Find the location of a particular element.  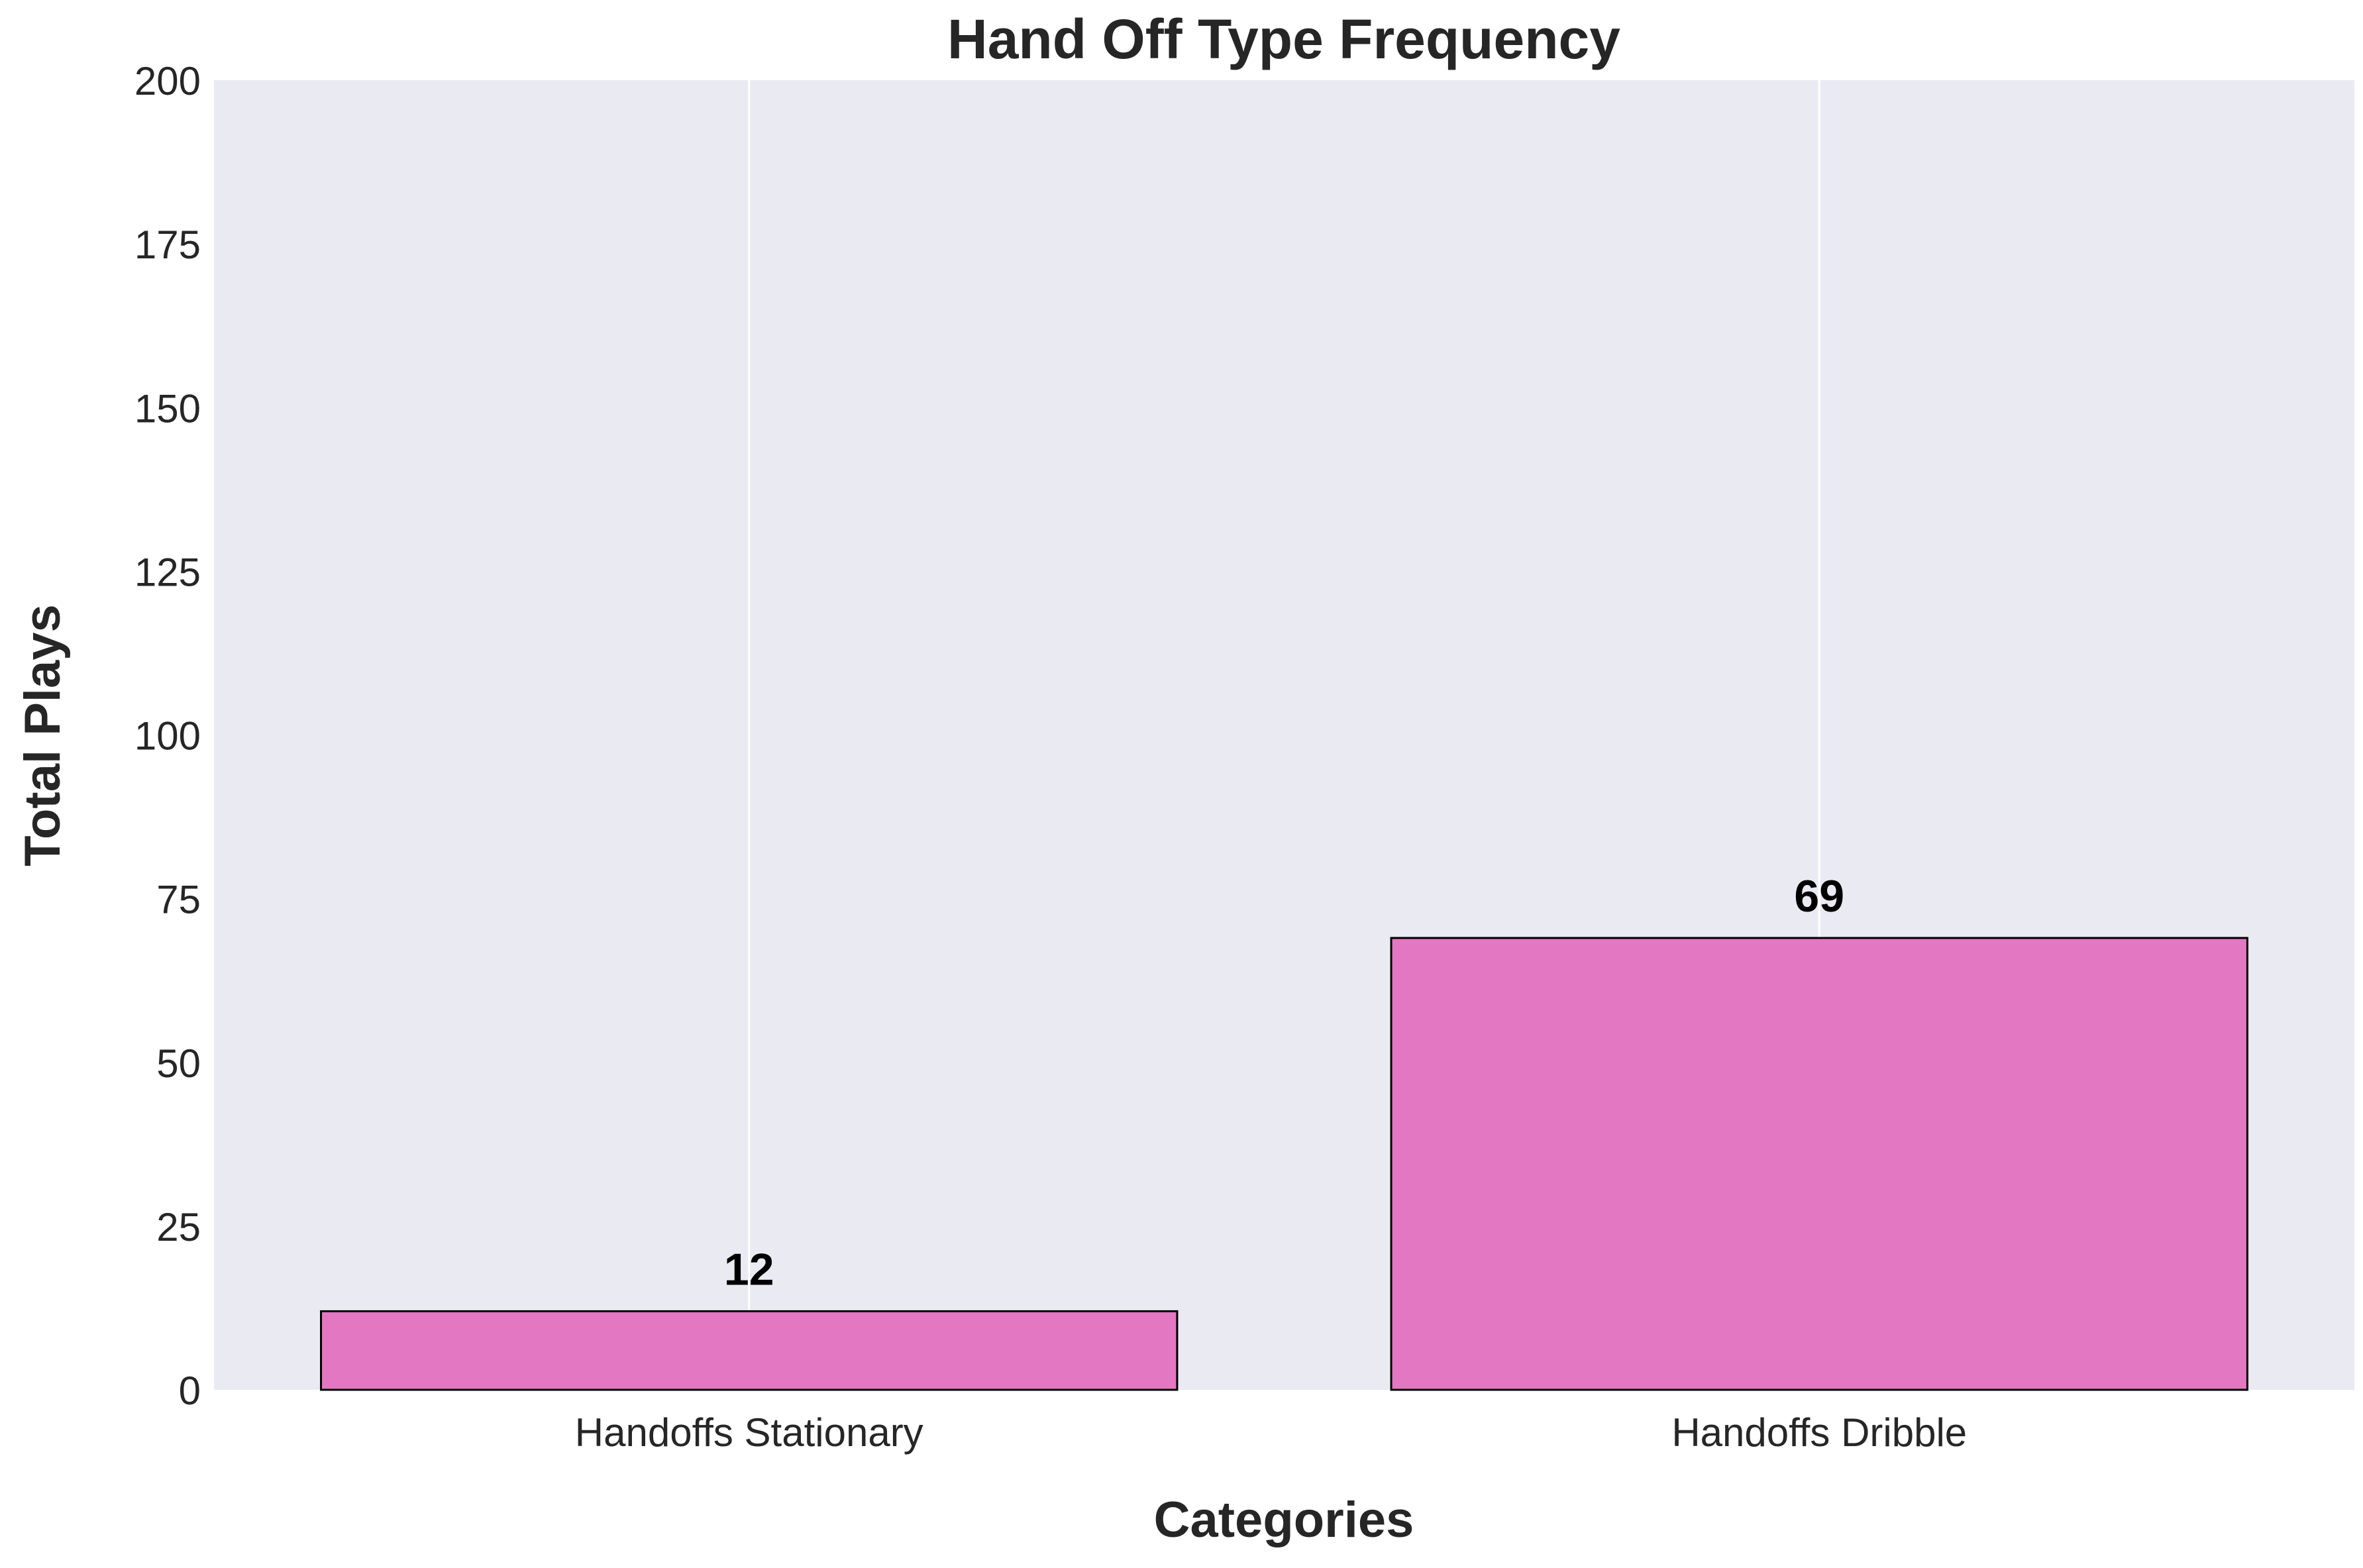

bar-value-label: 69 is located at coordinates (1819, 896).